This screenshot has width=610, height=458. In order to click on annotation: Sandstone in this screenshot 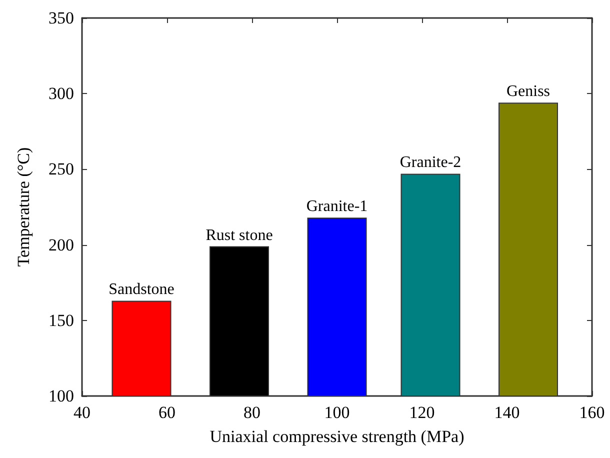, I will do `click(141, 289)`.